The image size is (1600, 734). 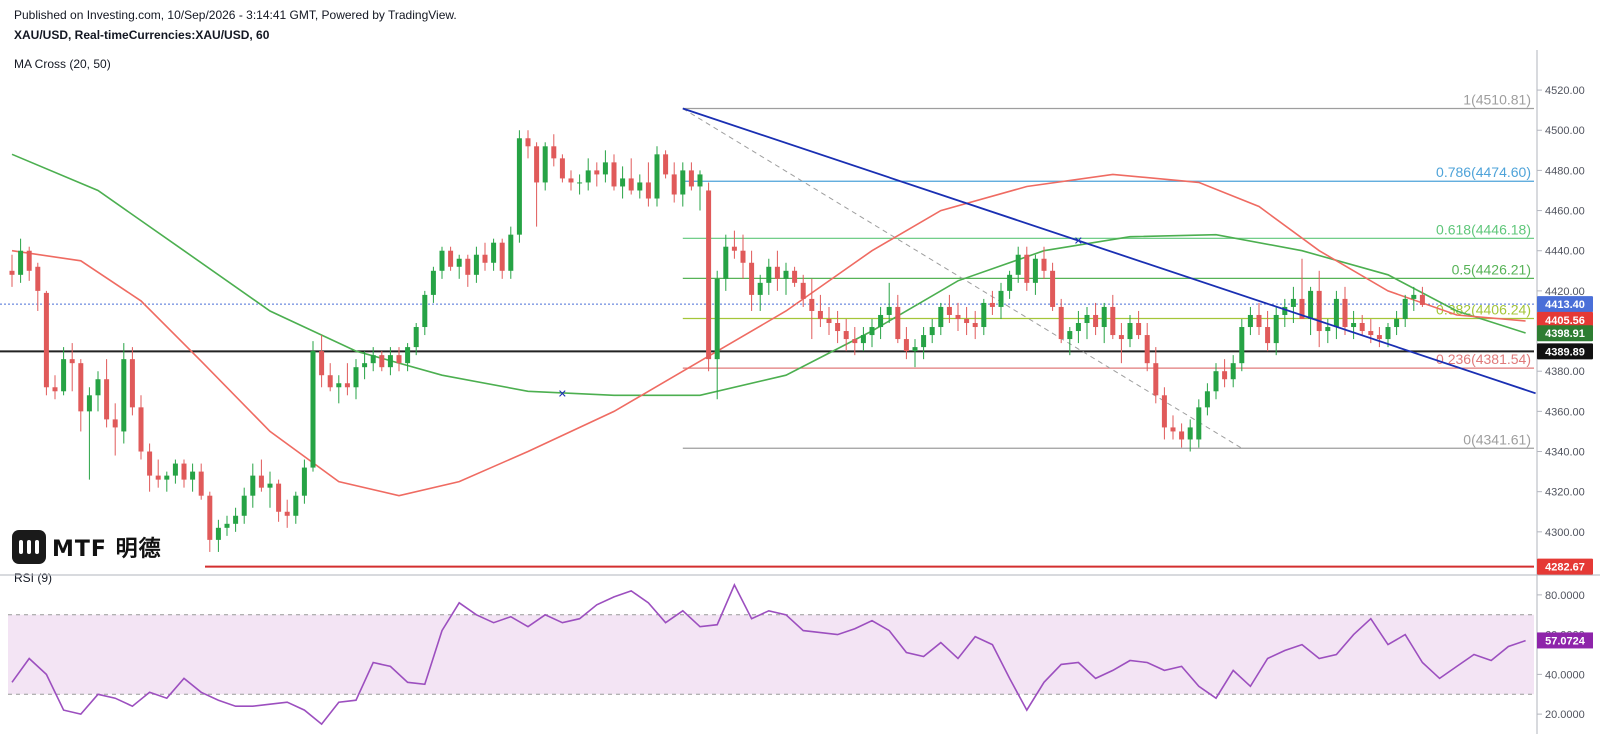 I want to click on mtf-logo-icon, so click(x=29, y=547).